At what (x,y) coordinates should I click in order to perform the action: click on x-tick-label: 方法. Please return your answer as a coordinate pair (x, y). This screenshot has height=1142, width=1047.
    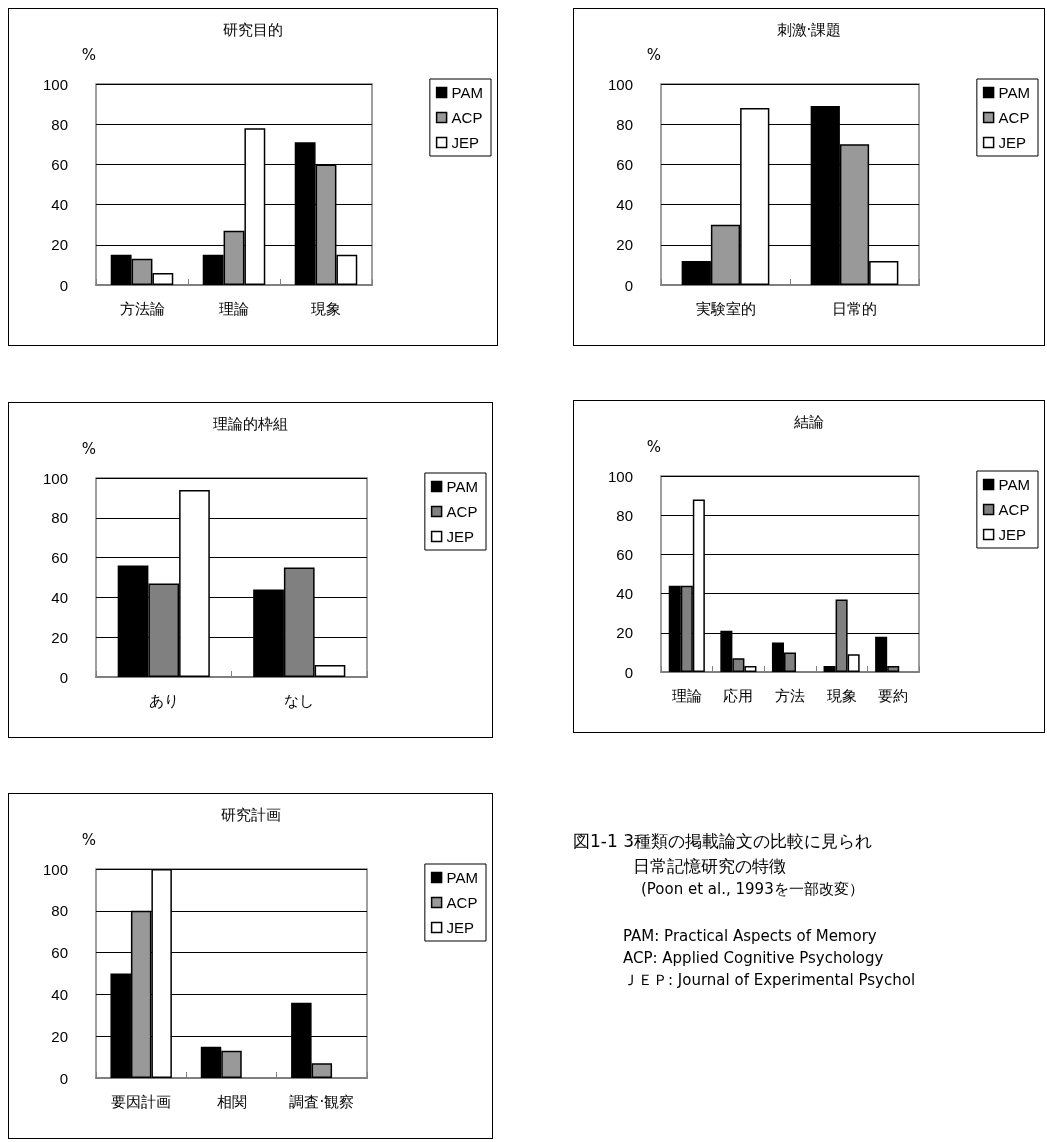
    Looking at the image, I should click on (790, 695).